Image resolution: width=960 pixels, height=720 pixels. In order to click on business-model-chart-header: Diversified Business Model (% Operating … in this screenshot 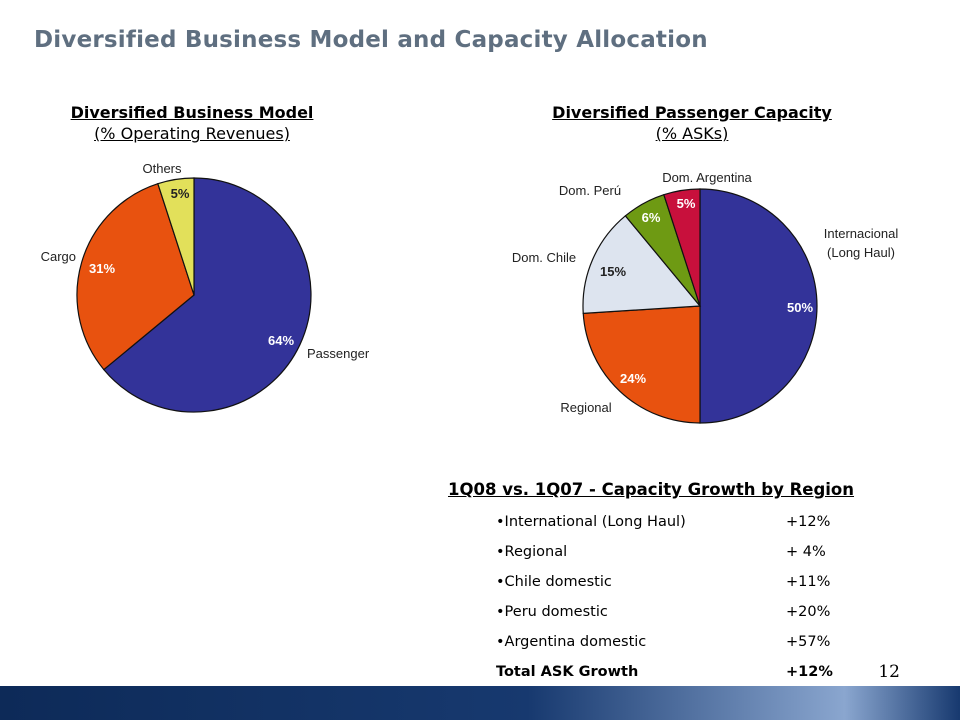, I will do `click(192, 123)`.